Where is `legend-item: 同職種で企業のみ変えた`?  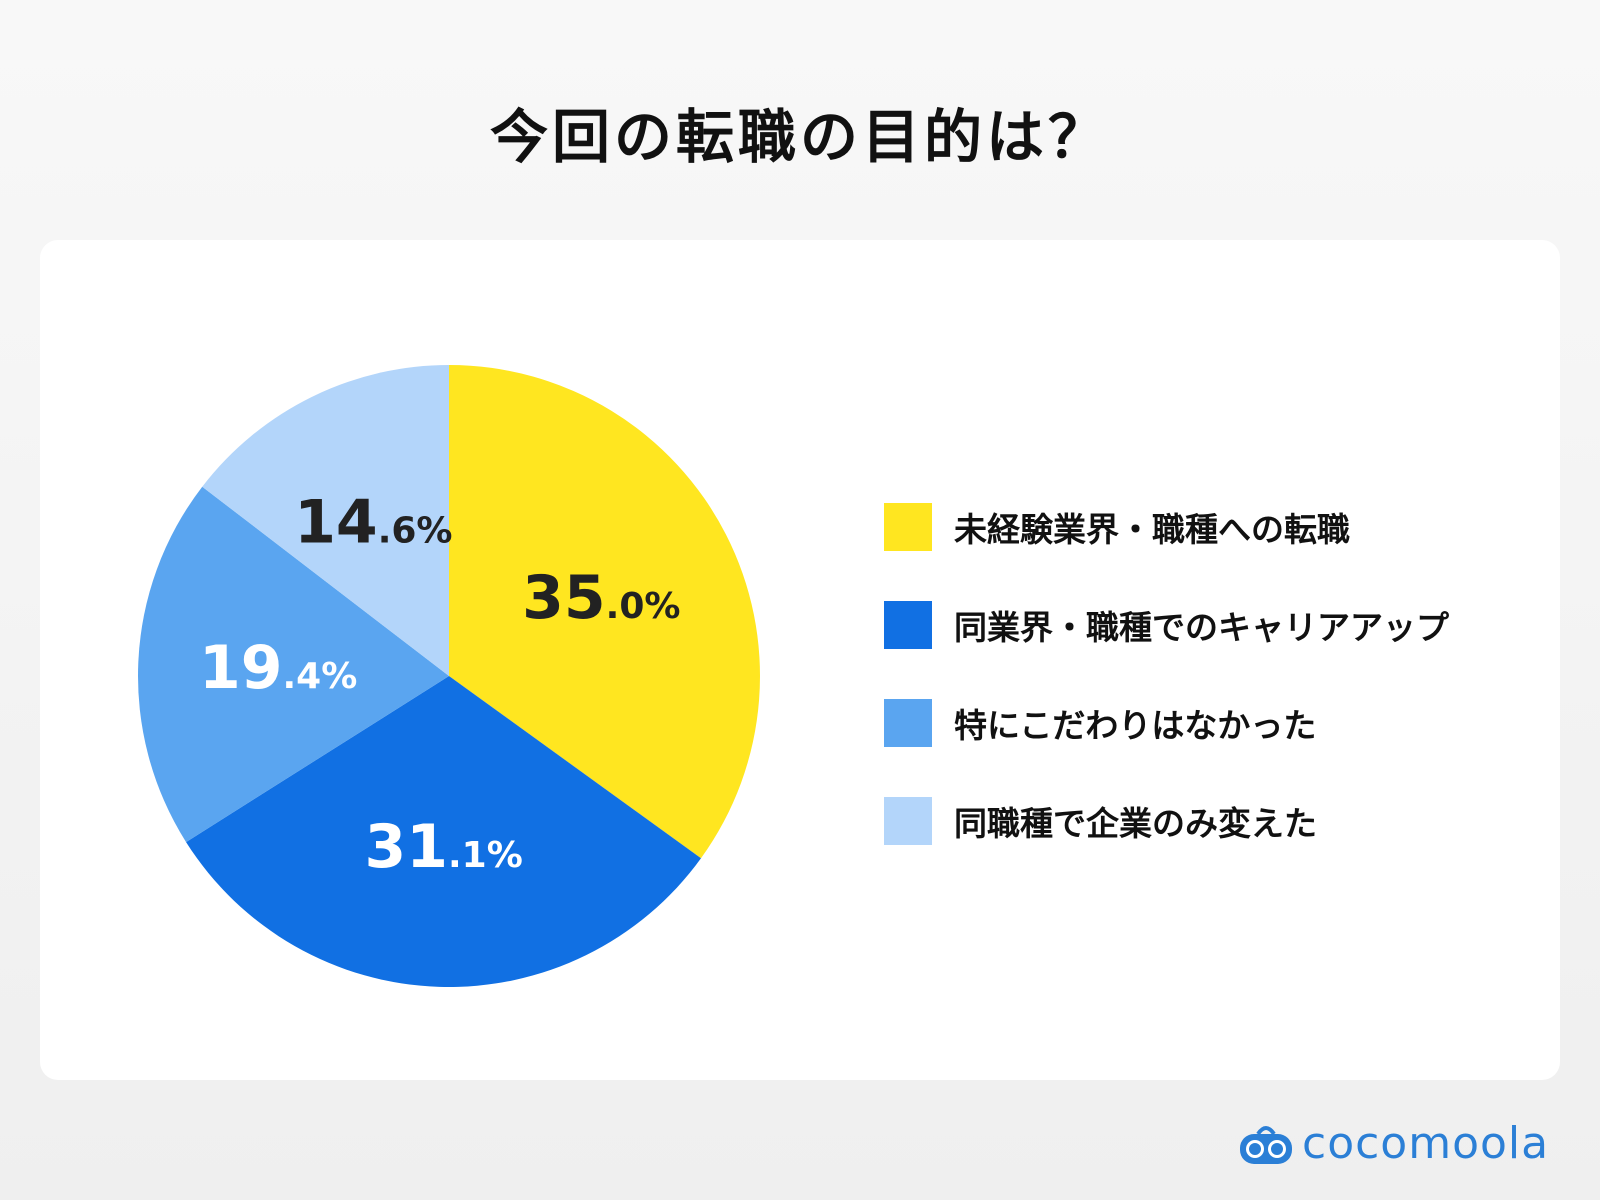
legend-item: 同職種で企業のみ変えた is located at coordinates (1166, 821).